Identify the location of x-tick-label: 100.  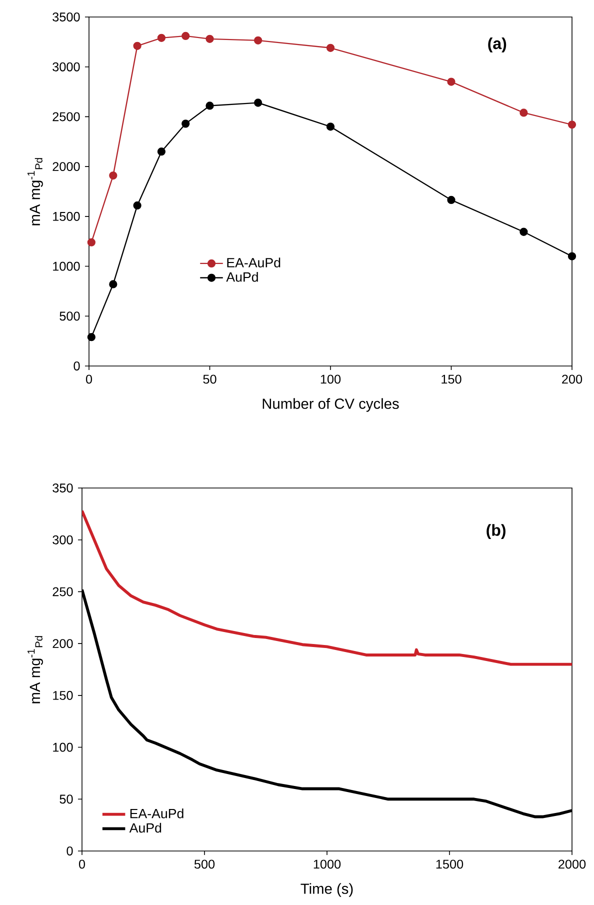
(330, 379).